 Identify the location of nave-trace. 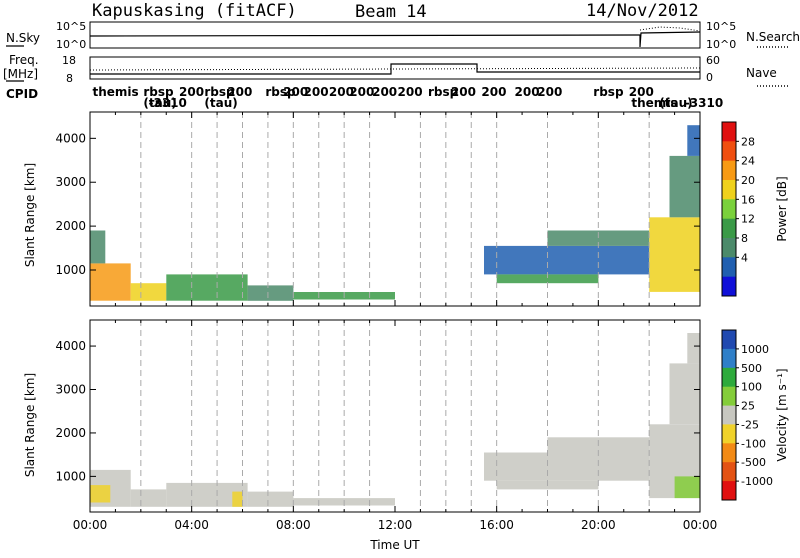
(395, 69).